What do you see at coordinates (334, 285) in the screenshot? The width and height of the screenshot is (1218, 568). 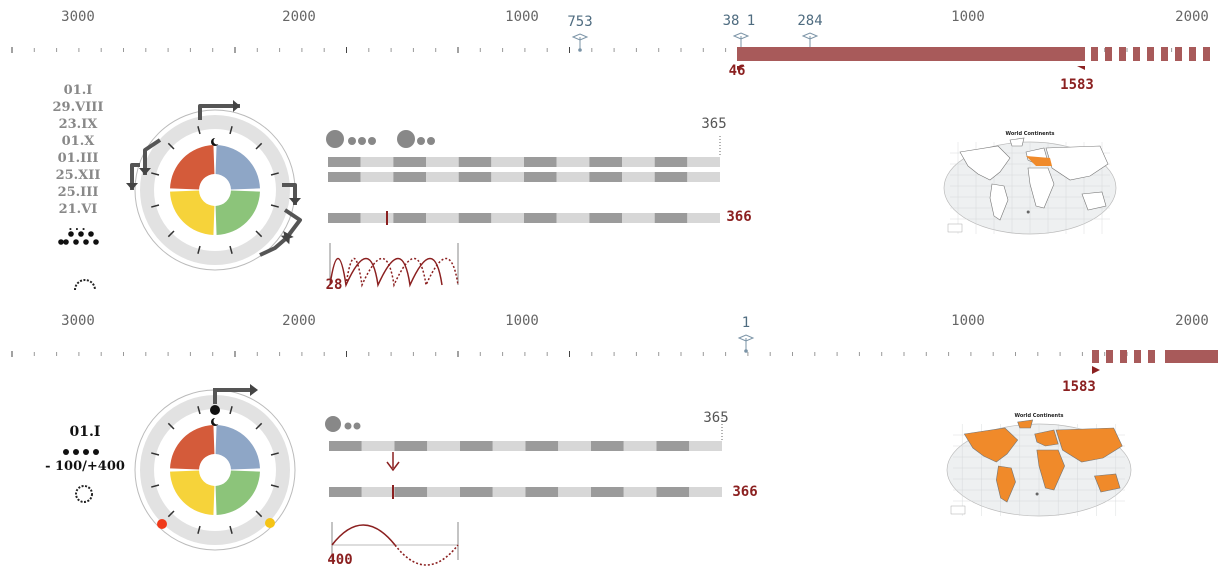 I see `wave-label-28: 28` at bounding box center [334, 285].